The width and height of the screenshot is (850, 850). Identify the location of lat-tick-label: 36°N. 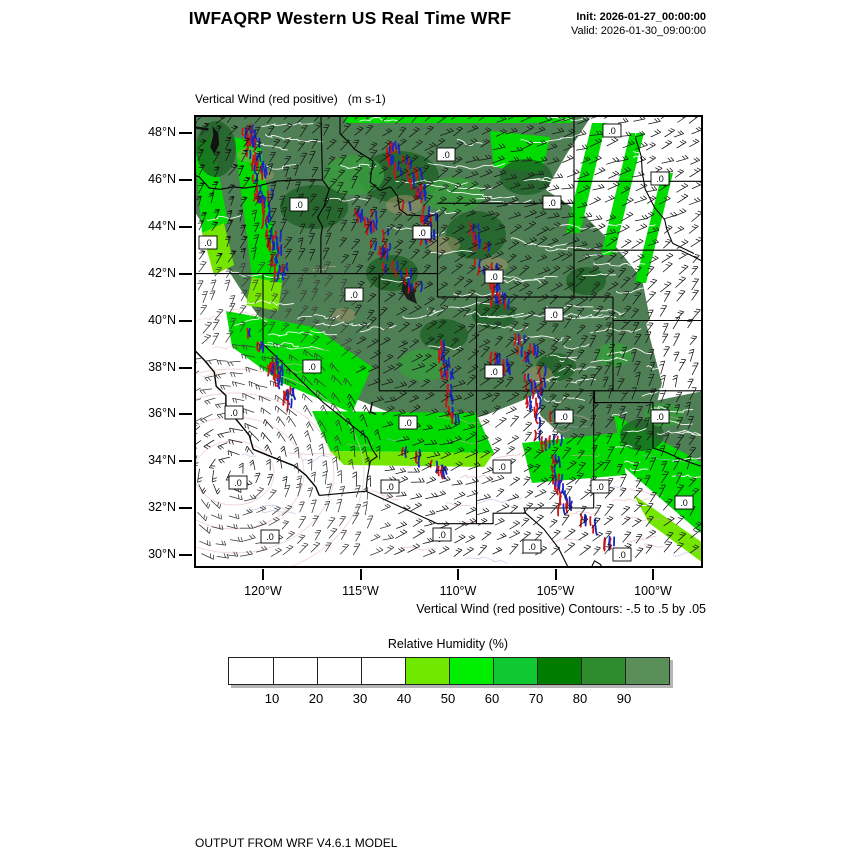
(162, 413).